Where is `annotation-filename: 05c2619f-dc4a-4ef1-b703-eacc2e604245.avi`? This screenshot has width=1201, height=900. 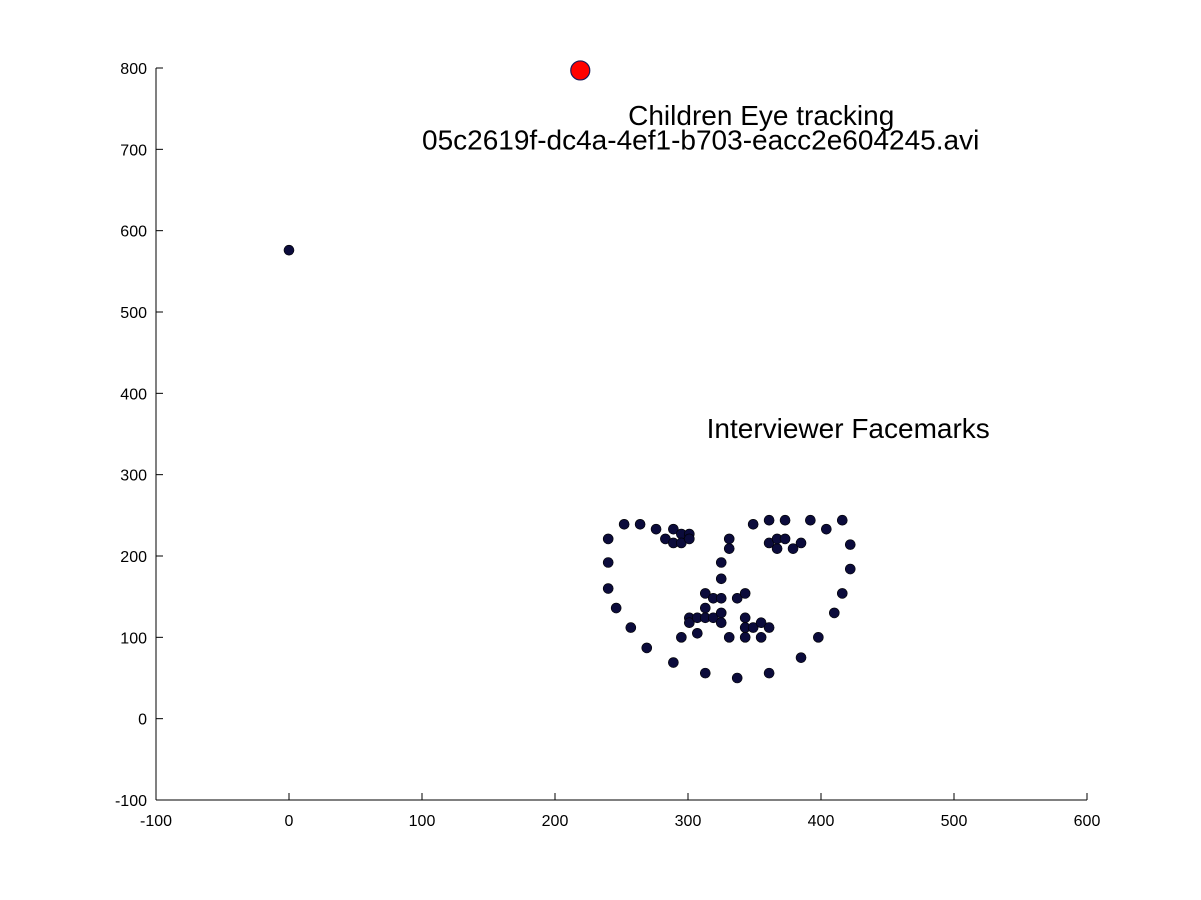 annotation-filename: 05c2619f-dc4a-4ef1-b703-eacc2e604245.avi is located at coordinates (700, 139).